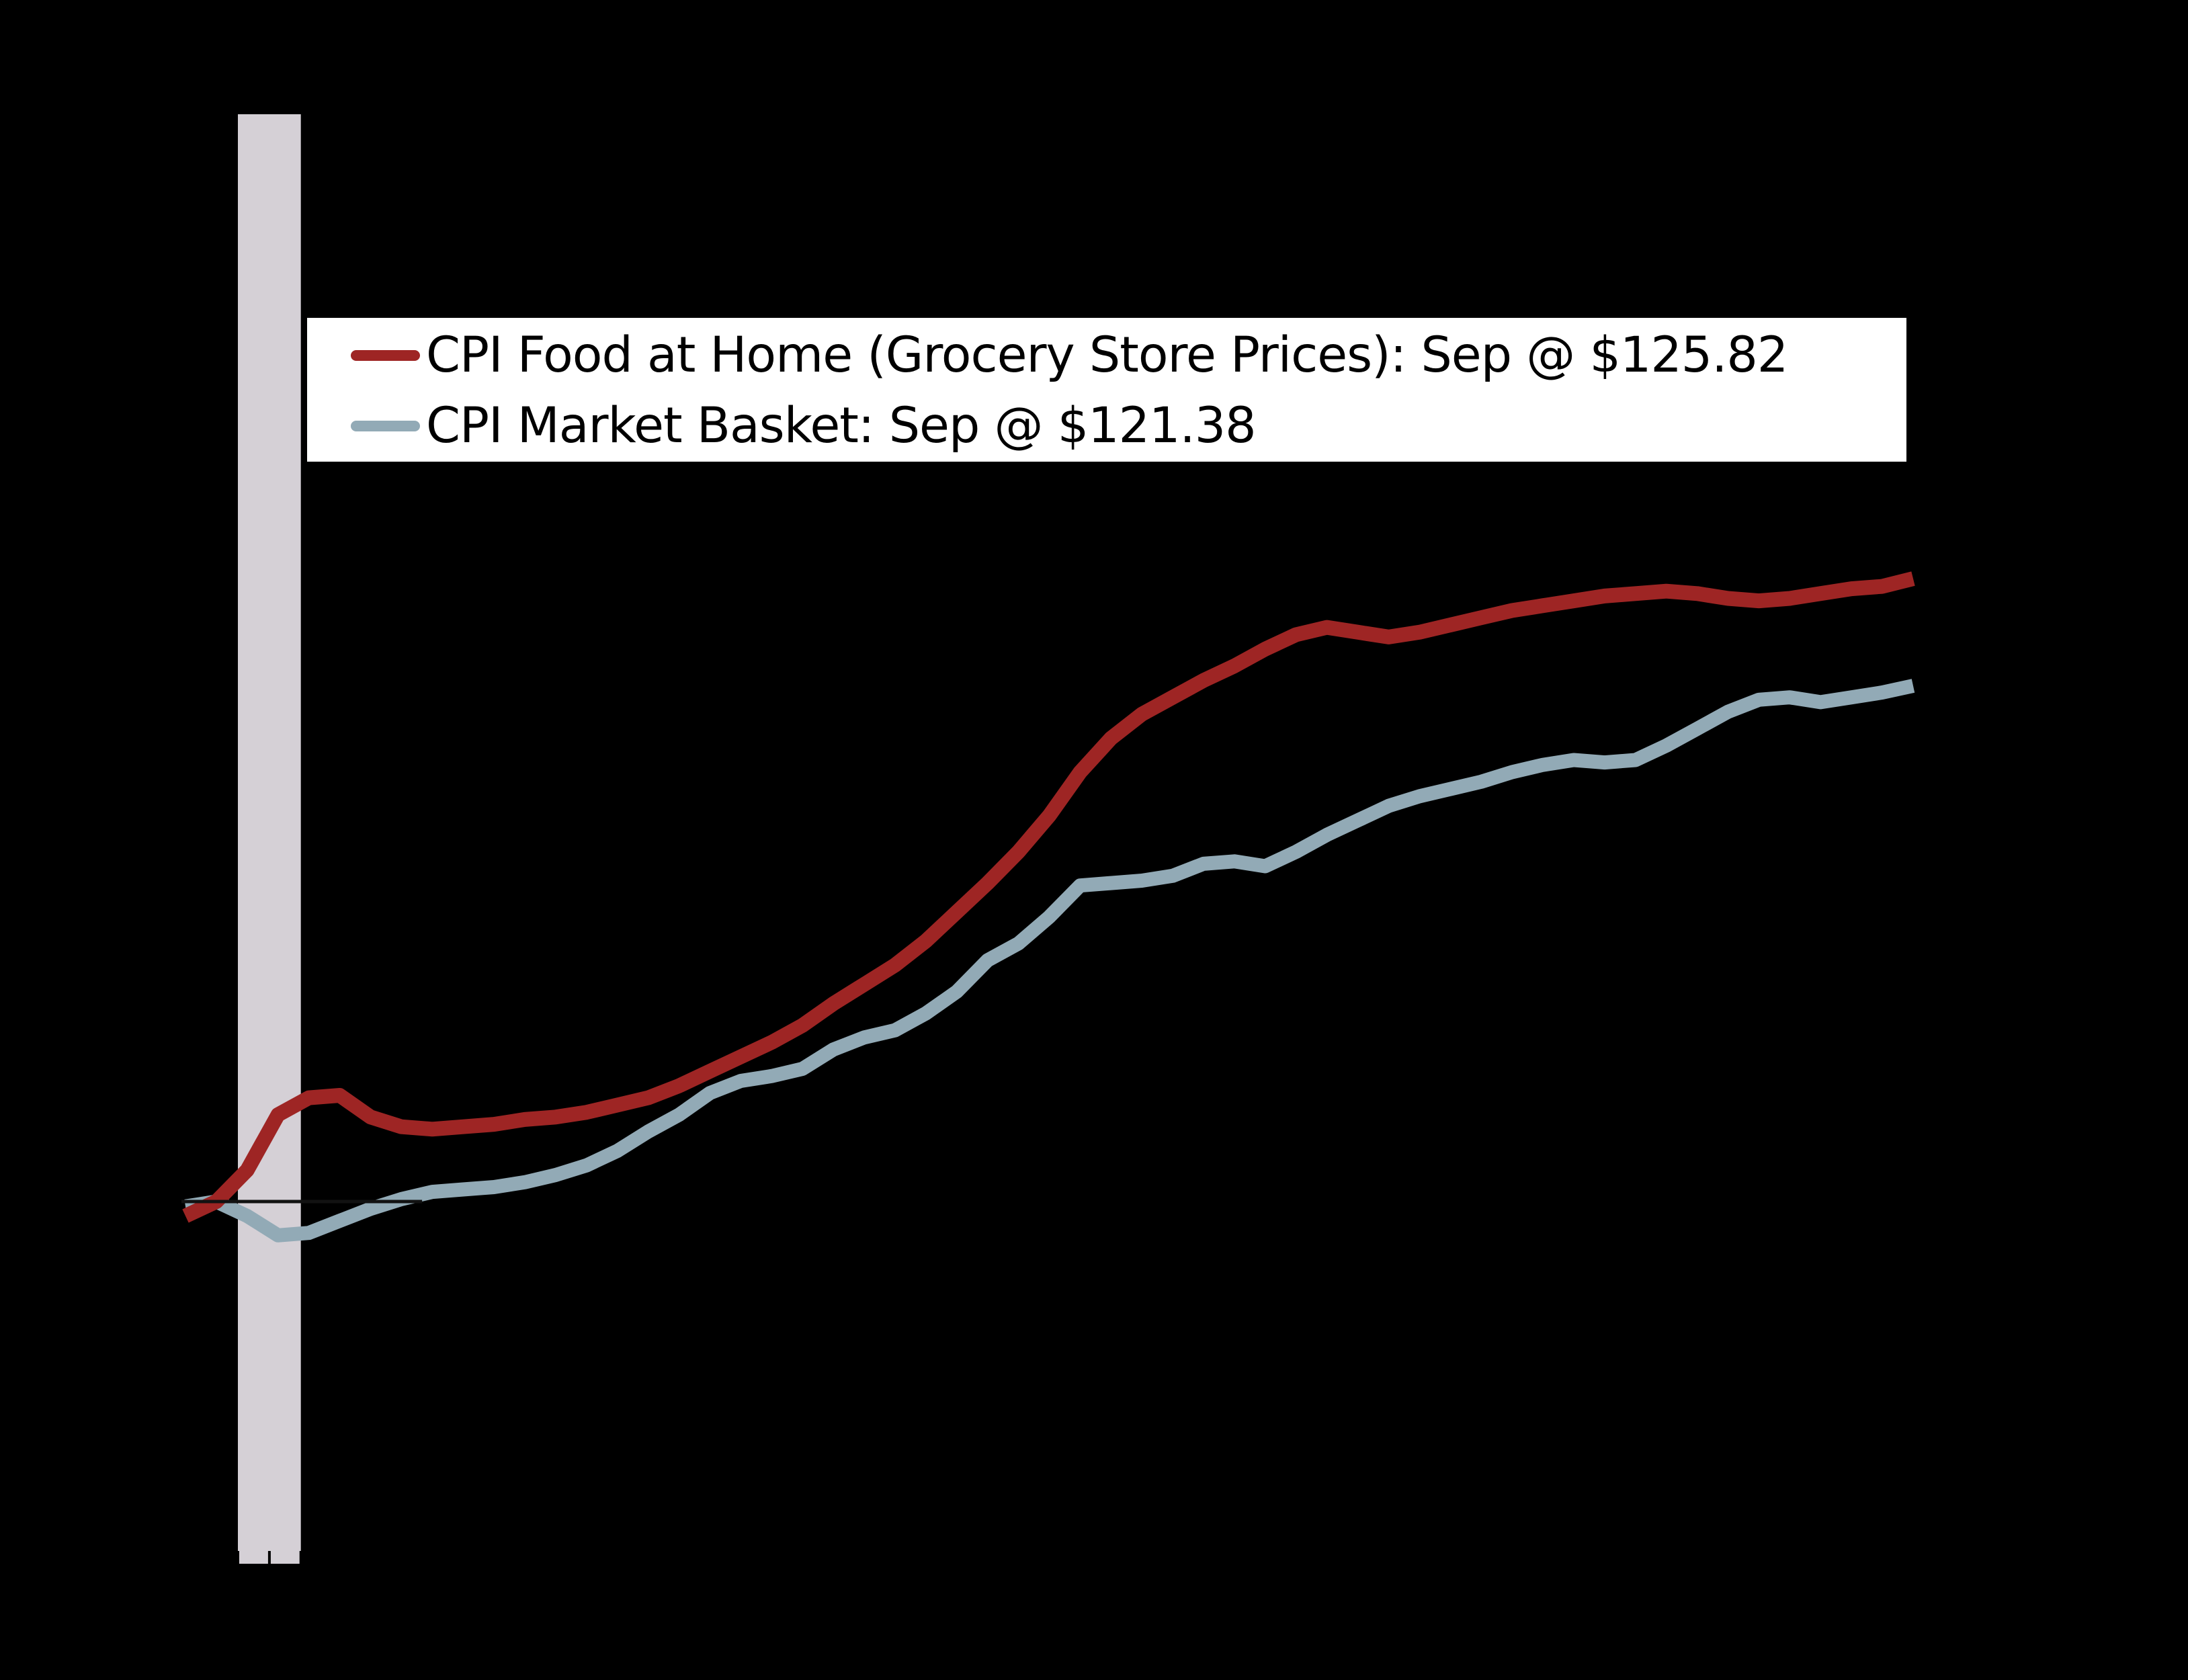 The width and height of the screenshot is (2188, 1680). Describe the element at coordinates (385, 426) in the screenshot. I see `market-basket-swatch-icon` at that location.